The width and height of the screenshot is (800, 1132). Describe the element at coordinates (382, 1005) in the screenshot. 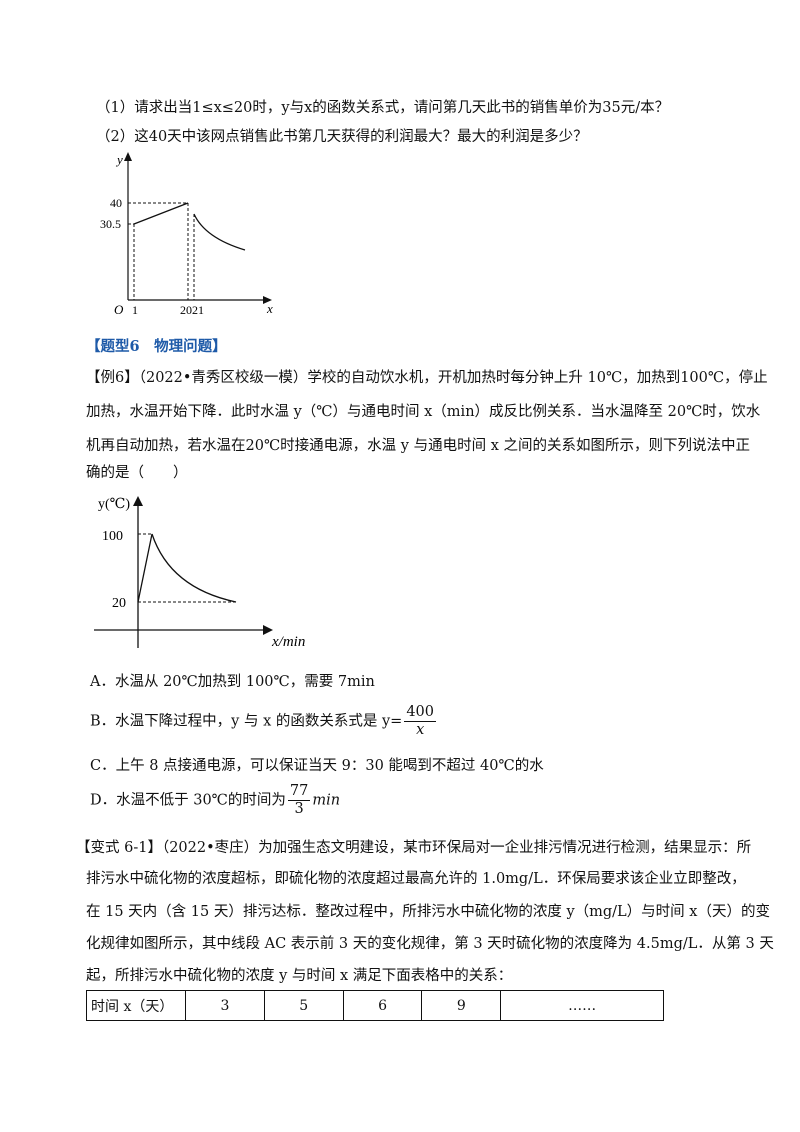

I see `table-cell: 6` at that location.